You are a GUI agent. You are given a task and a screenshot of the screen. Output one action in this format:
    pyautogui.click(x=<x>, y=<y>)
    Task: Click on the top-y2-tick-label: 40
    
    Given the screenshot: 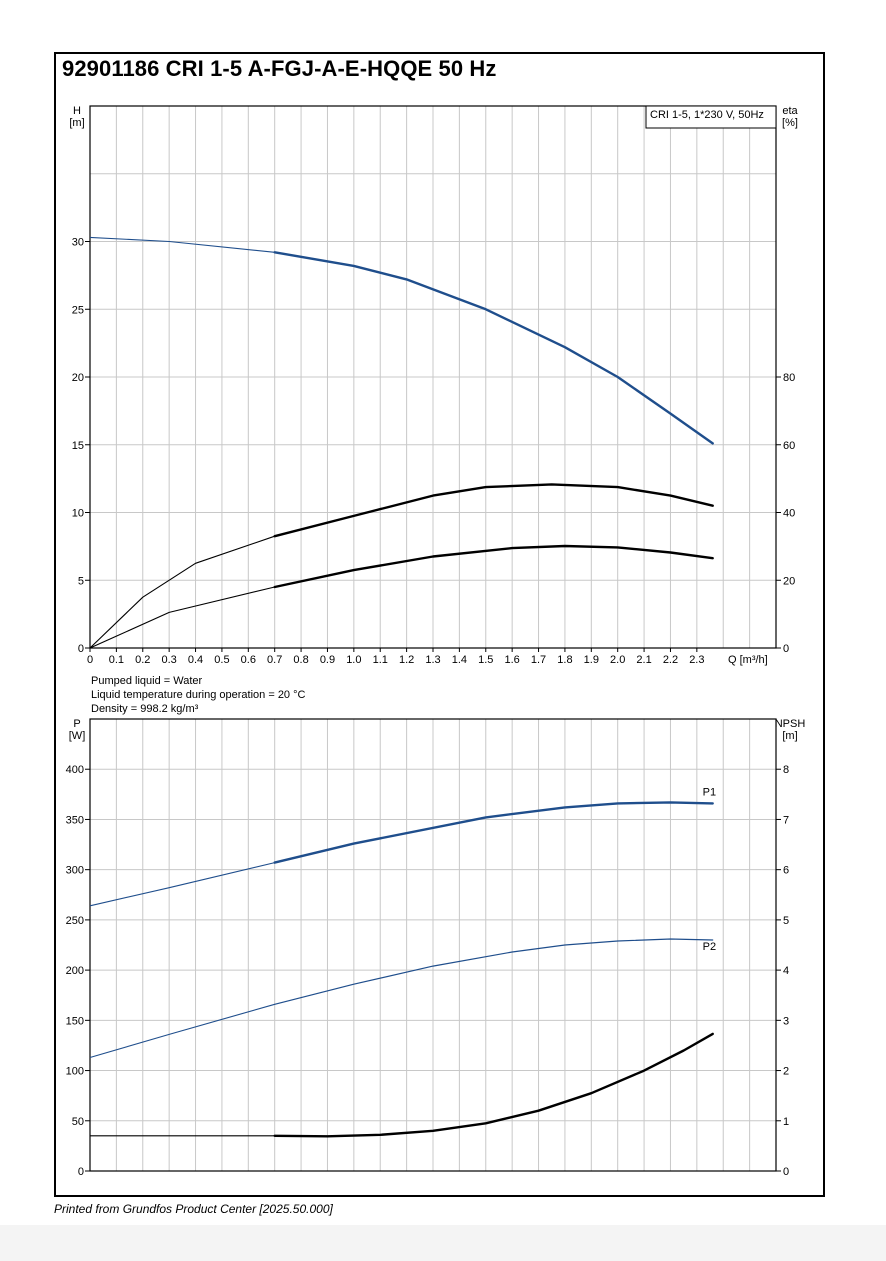 What is the action you would take?
    pyautogui.click(x=789, y=514)
    